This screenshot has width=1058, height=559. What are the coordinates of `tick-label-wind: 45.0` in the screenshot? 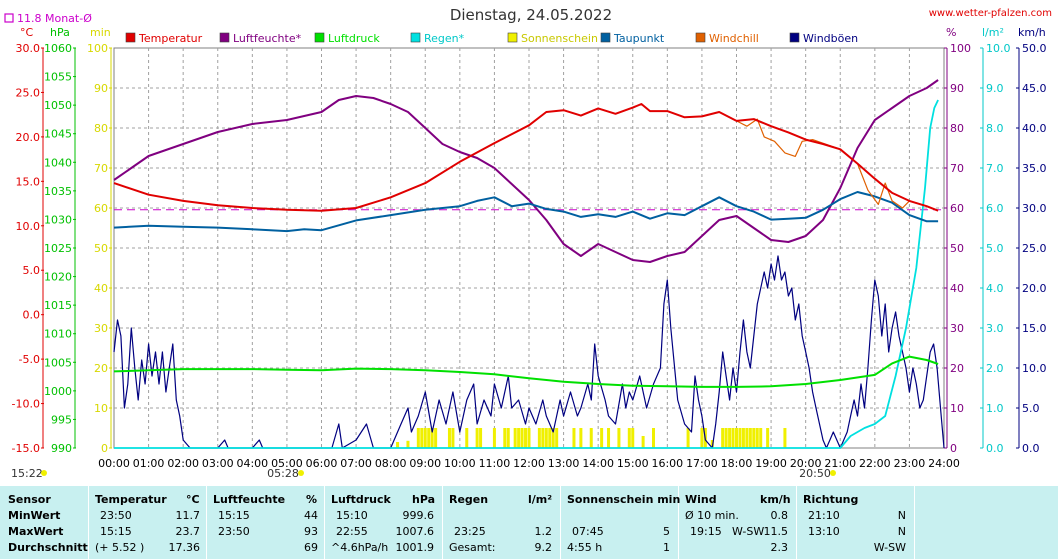 It's located at (1034, 88).